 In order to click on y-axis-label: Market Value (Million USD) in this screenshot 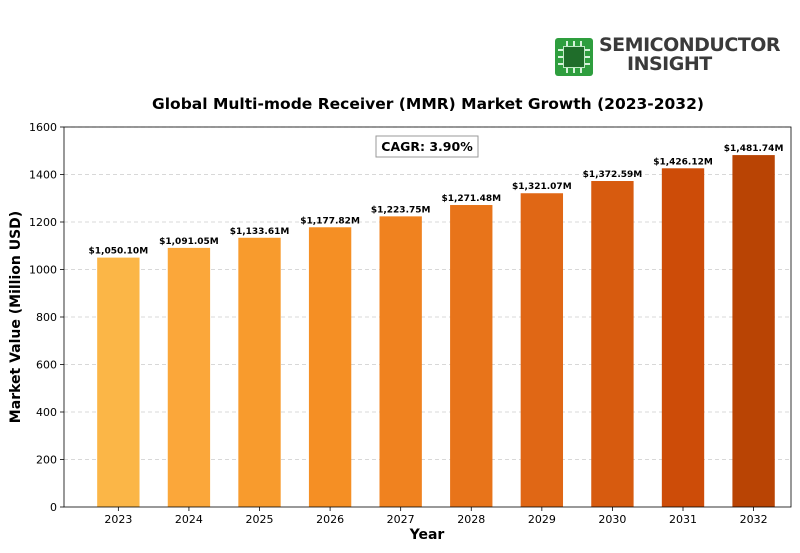, I will do `click(16, 317)`.